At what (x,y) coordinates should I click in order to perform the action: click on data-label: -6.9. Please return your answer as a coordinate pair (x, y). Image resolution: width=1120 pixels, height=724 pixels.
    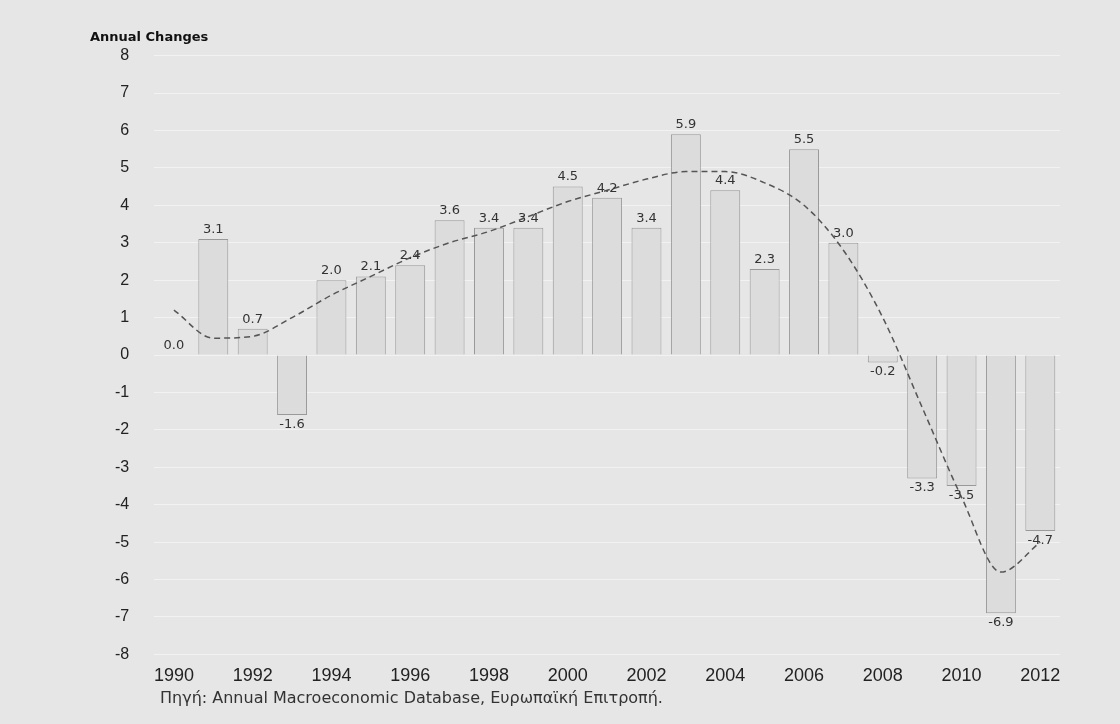
    Looking at the image, I should click on (1001, 622).